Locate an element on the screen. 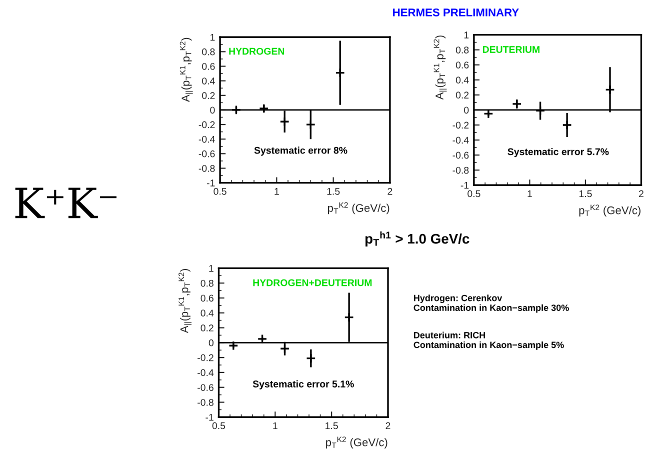 Image resolution: width=651 pixels, height=464 pixels. text: K⁺K⁻ is located at coordinates (65, 203).